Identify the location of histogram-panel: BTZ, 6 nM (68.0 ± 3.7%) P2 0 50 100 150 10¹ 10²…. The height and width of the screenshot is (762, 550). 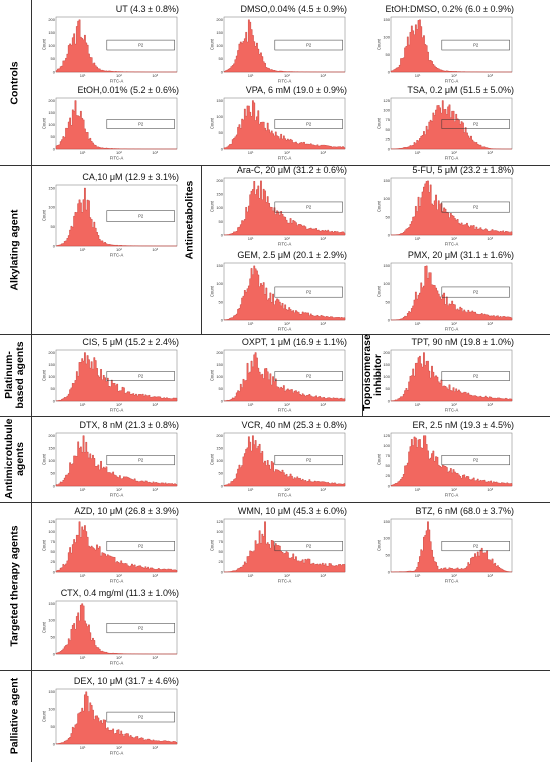
(446, 545).